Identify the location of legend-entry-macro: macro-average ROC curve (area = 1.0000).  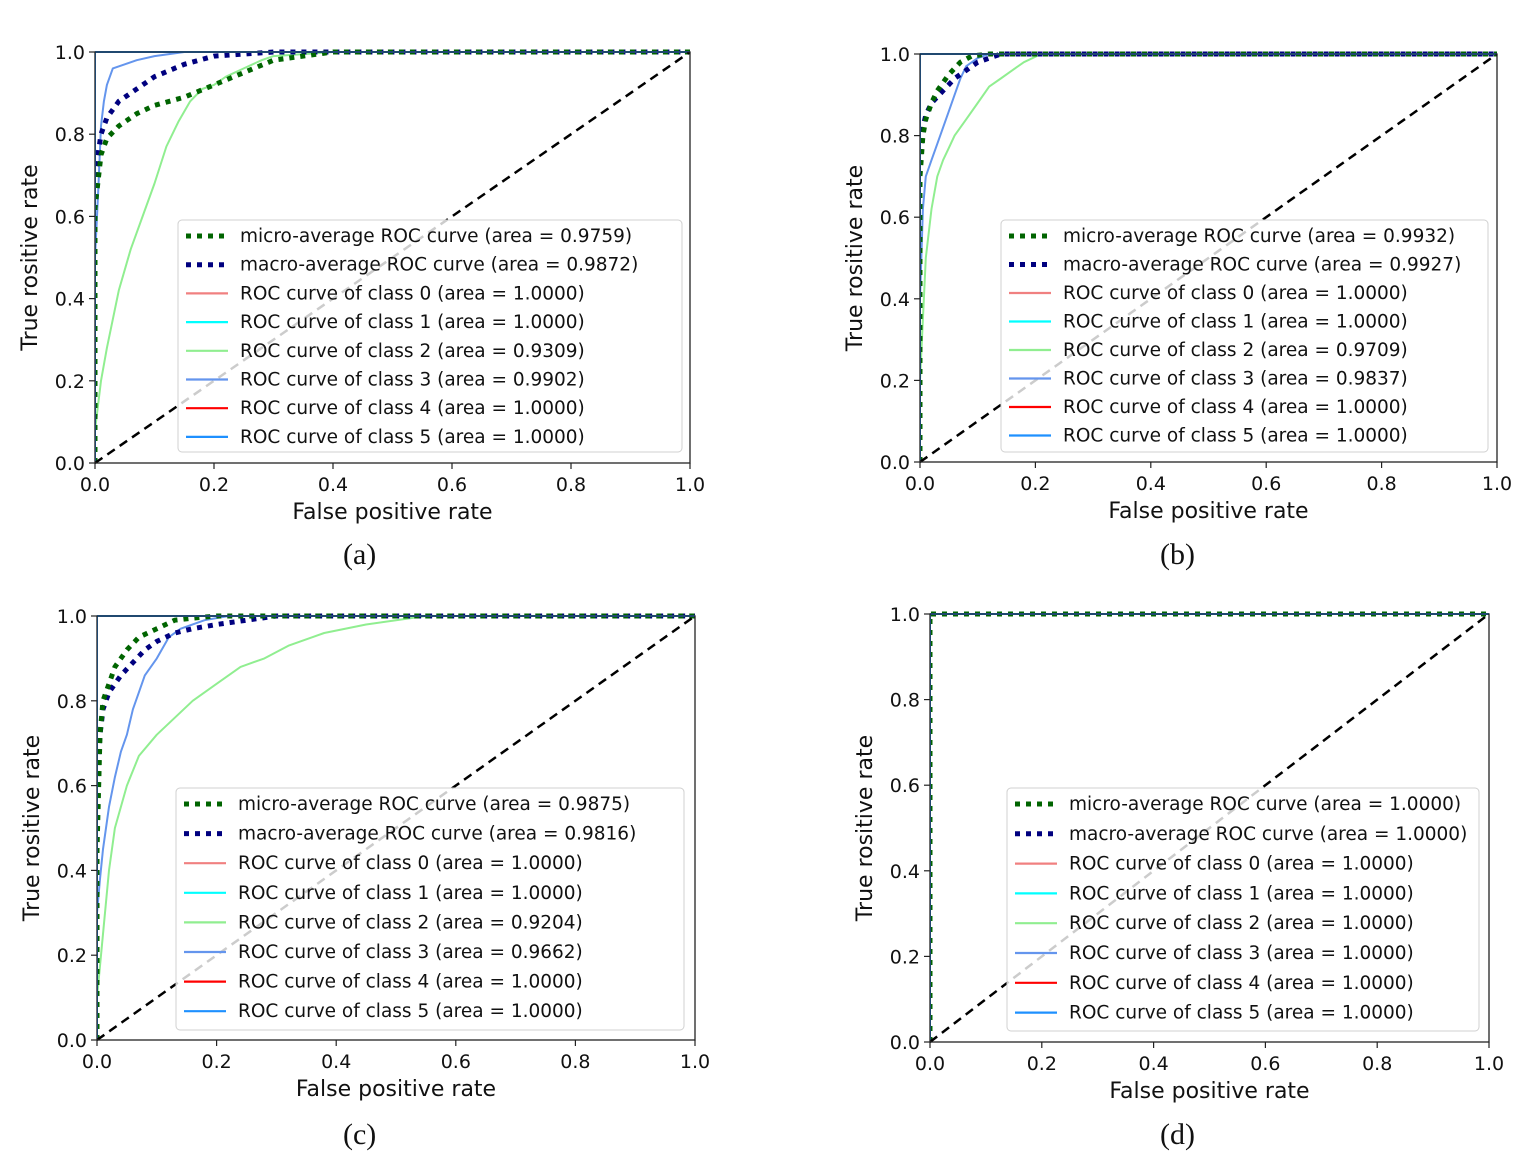
(1268, 834).